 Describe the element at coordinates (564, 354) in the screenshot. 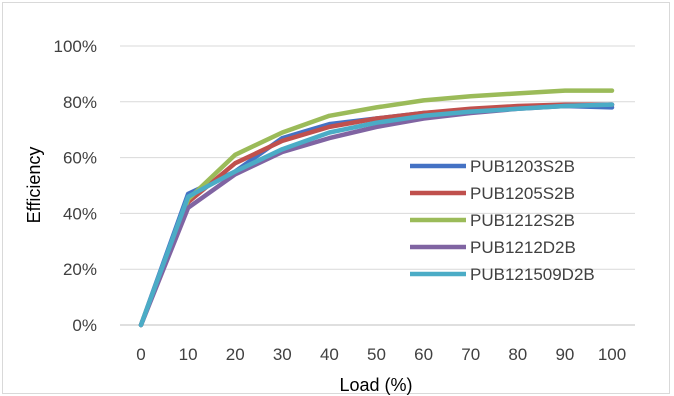

I see `x-tick-label: 90` at that location.